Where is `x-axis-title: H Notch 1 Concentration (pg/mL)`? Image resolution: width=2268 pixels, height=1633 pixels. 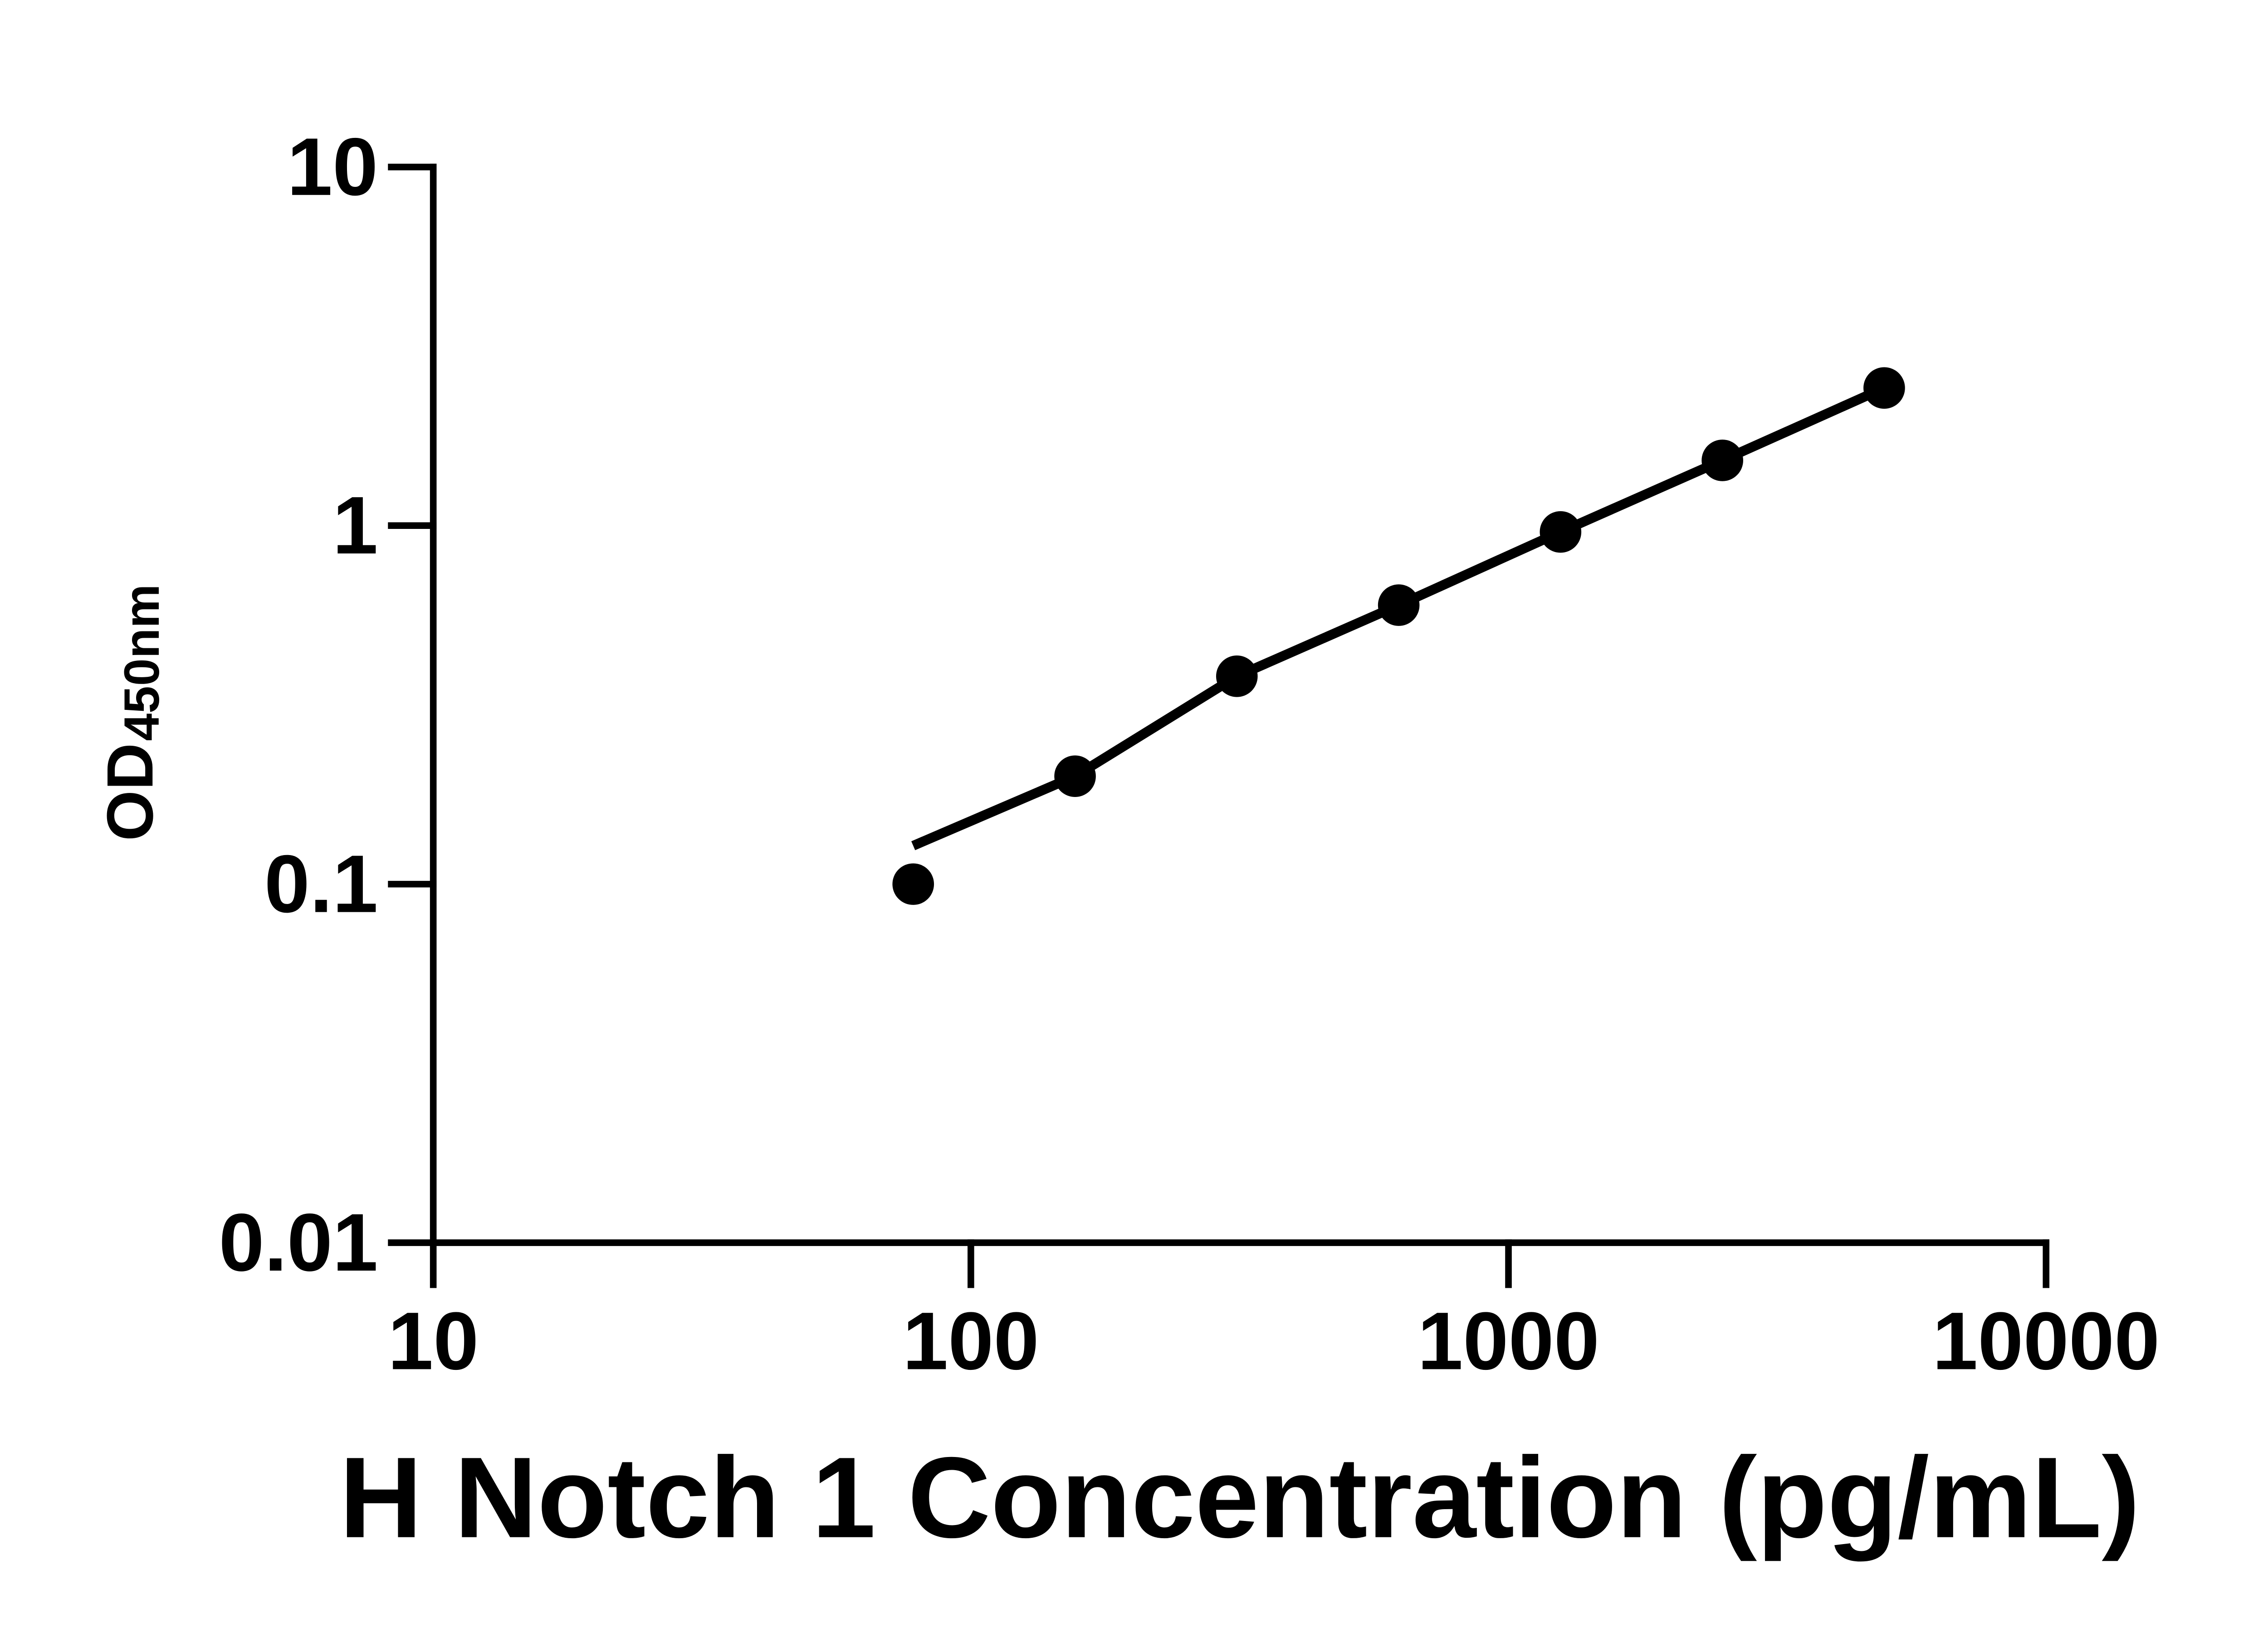 x-axis-title: H Notch 1 Concentration (pg/mL) is located at coordinates (1240, 1497).